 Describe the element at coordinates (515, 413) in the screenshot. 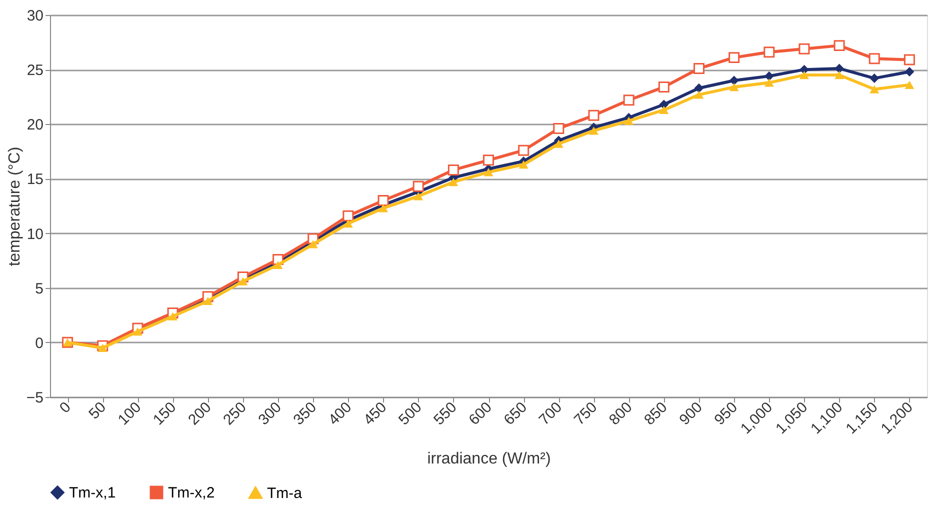

I see `x-tick-label: 650` at that location.